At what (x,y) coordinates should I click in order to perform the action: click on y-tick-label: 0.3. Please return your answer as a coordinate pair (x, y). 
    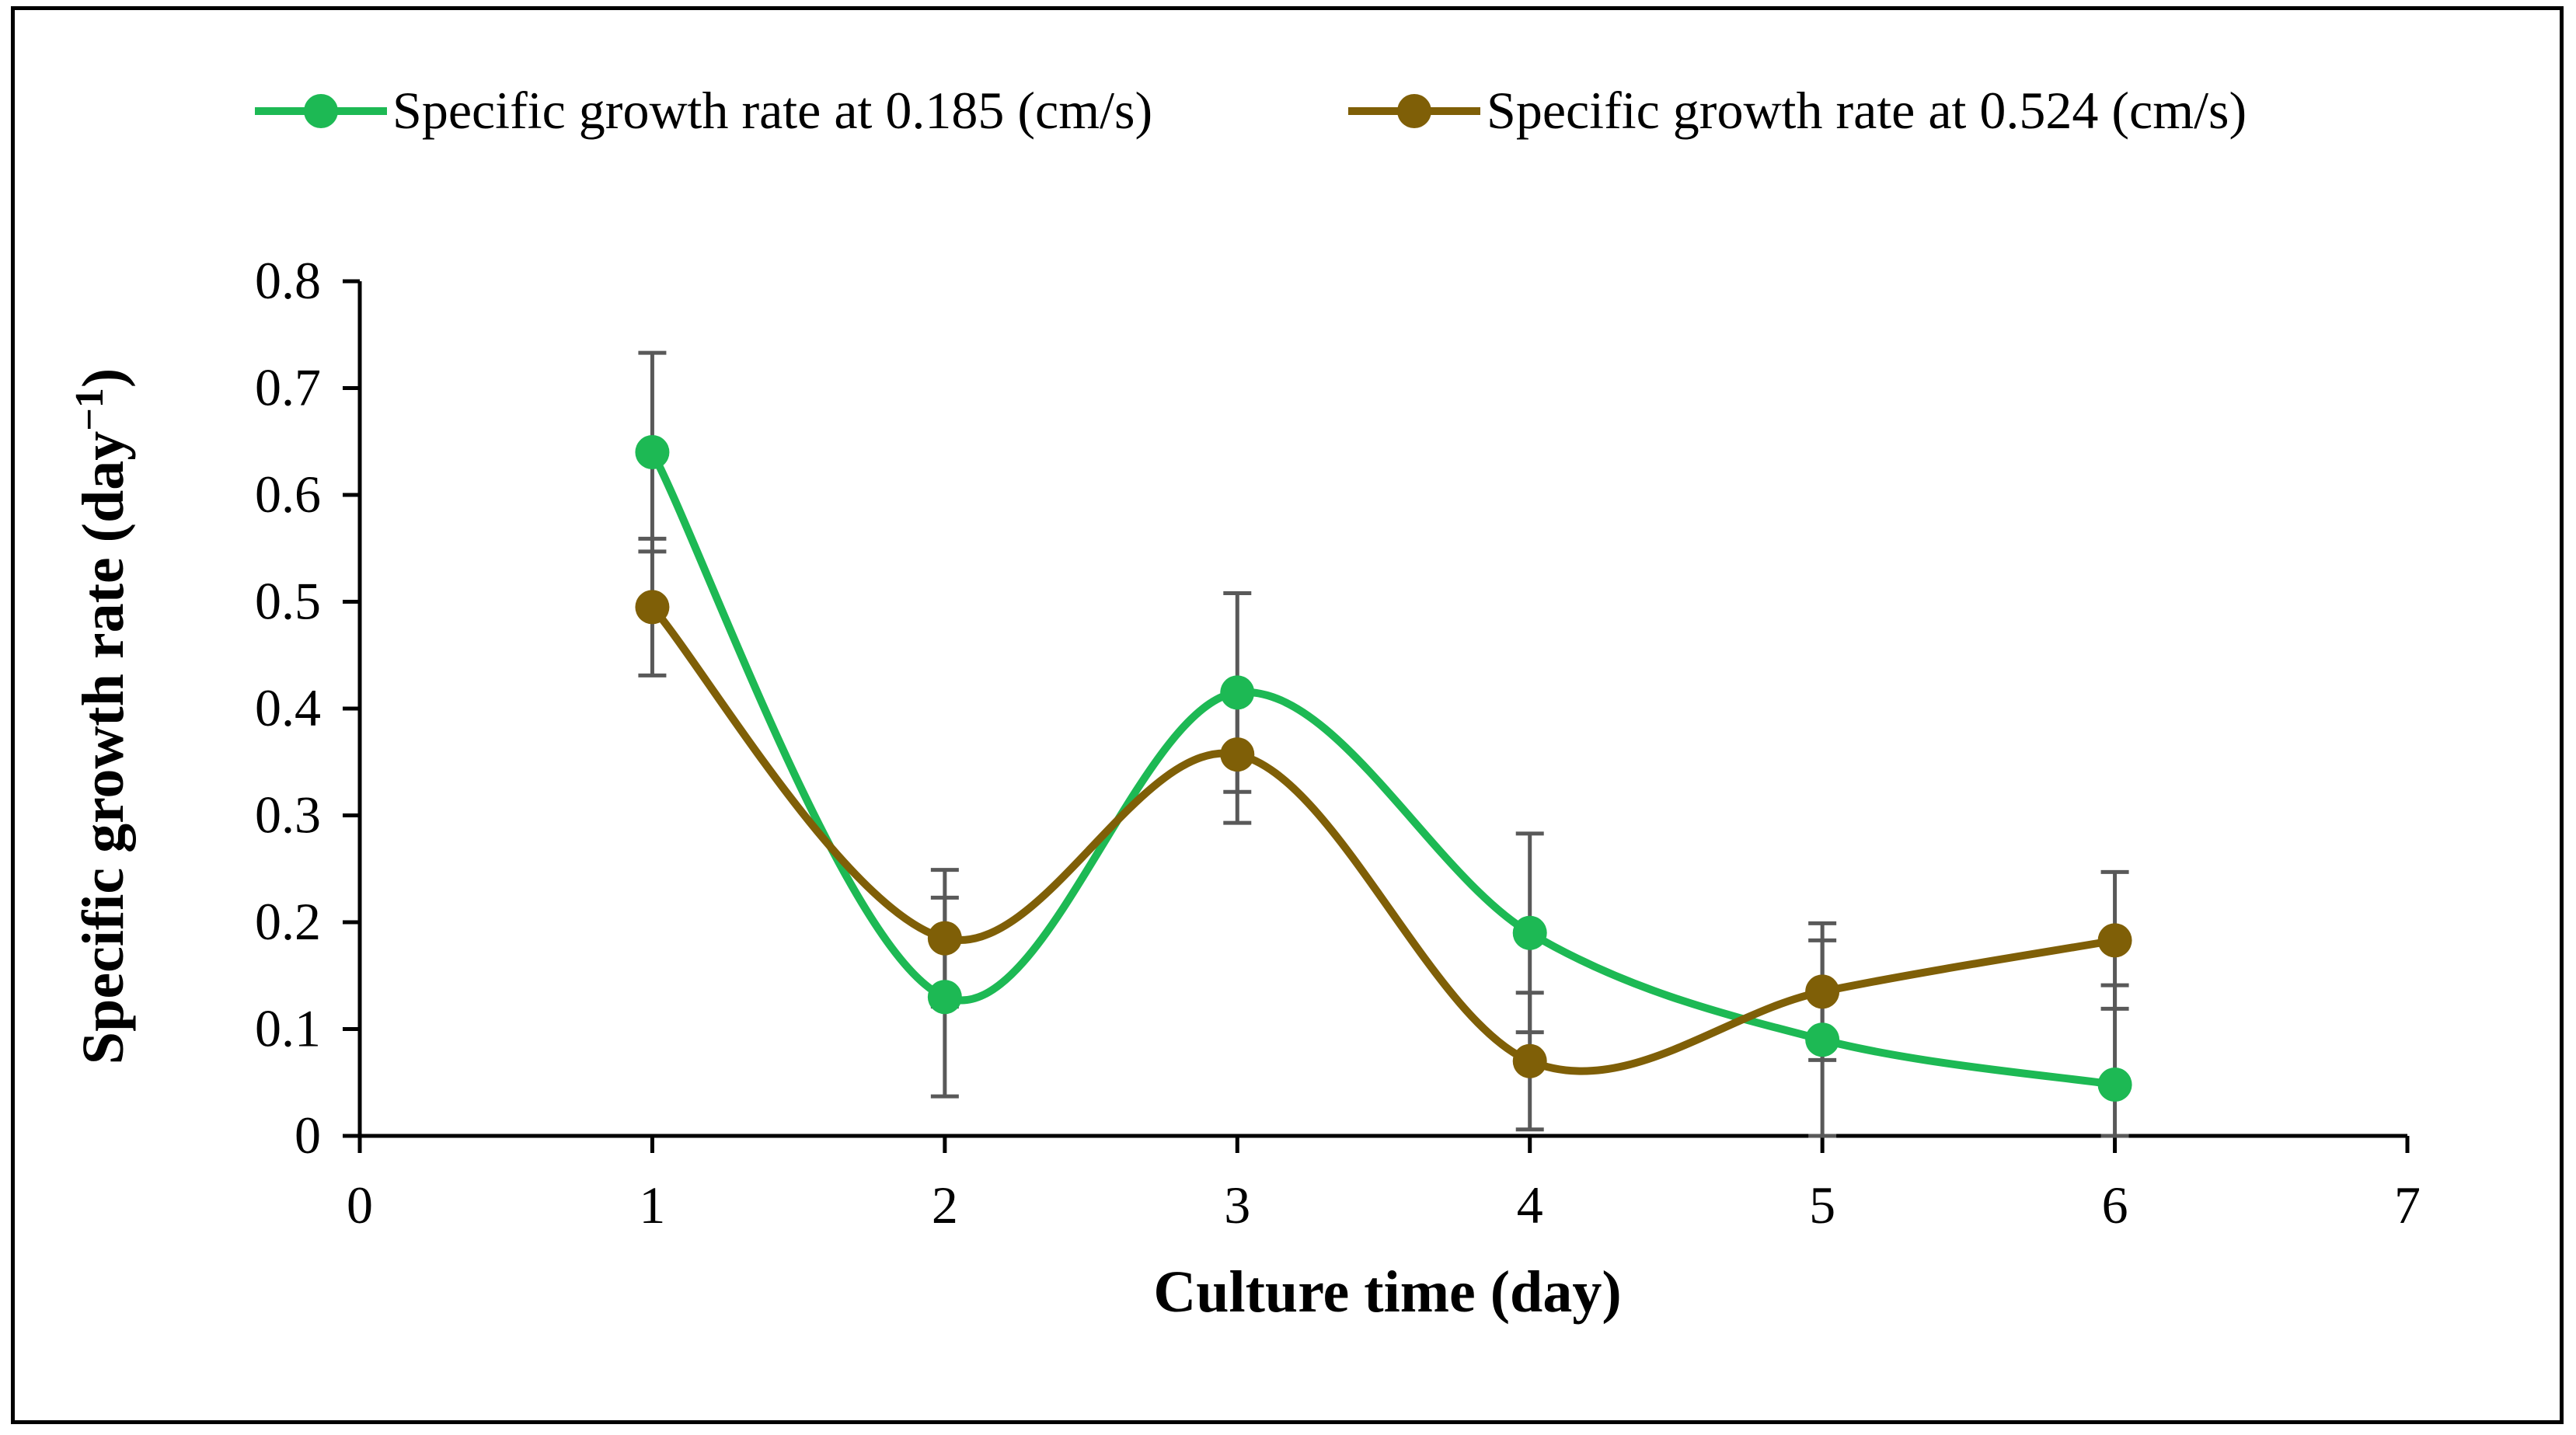
    Looking at the image, I should click on (288, 815).